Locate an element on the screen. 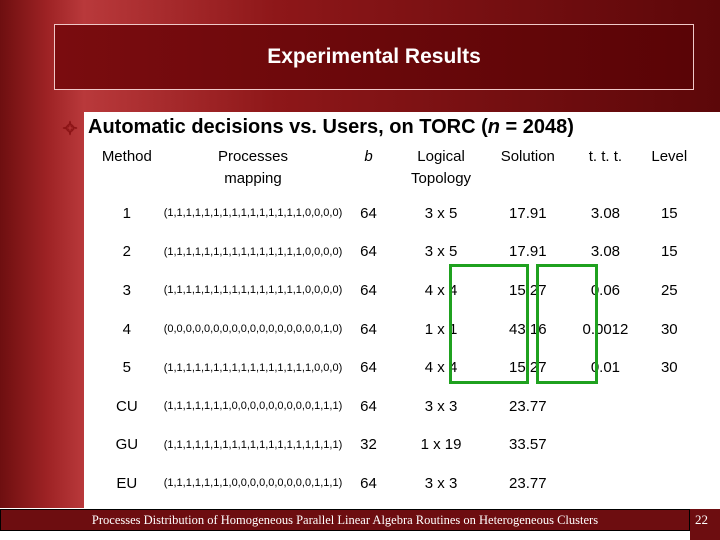  left-decor-band is located at coordinates (42, 270).